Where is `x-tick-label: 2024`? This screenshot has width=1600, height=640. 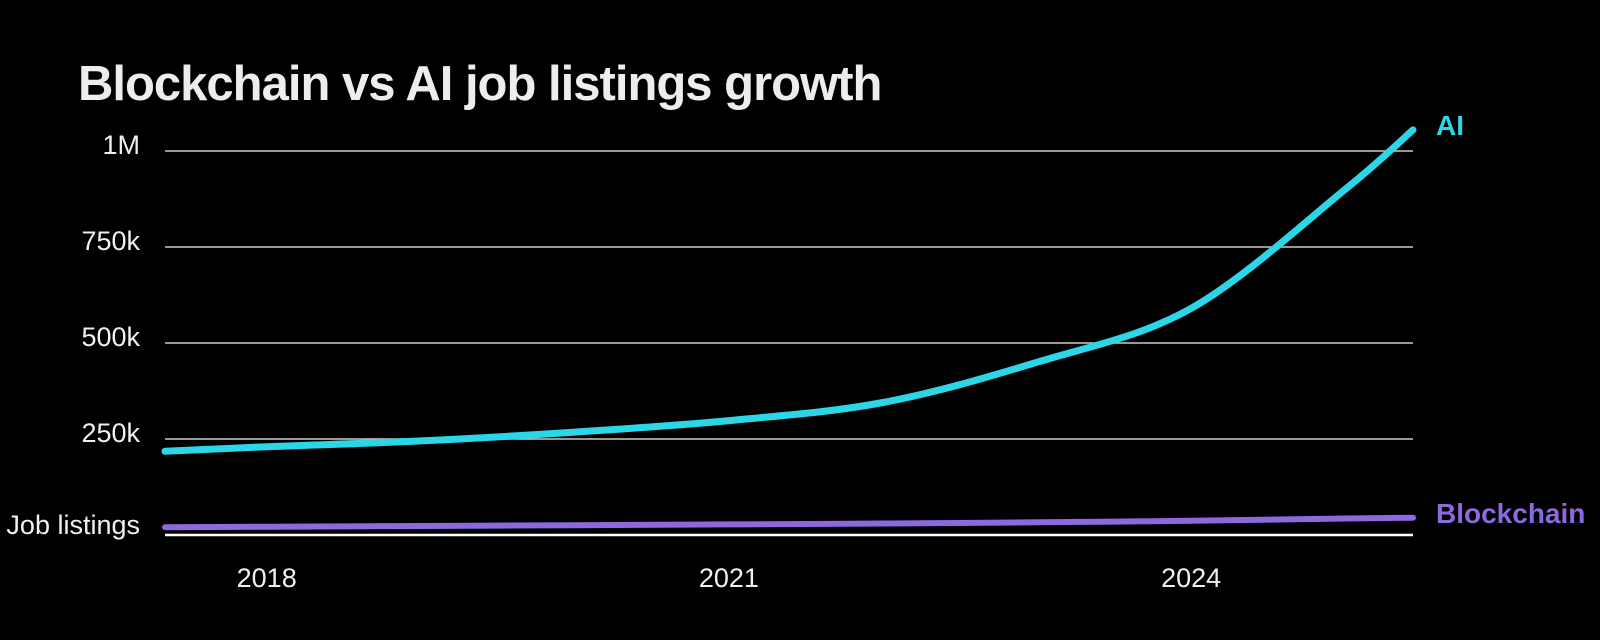
x-tick-label: 2024 is located at coordinates (1191, 578).